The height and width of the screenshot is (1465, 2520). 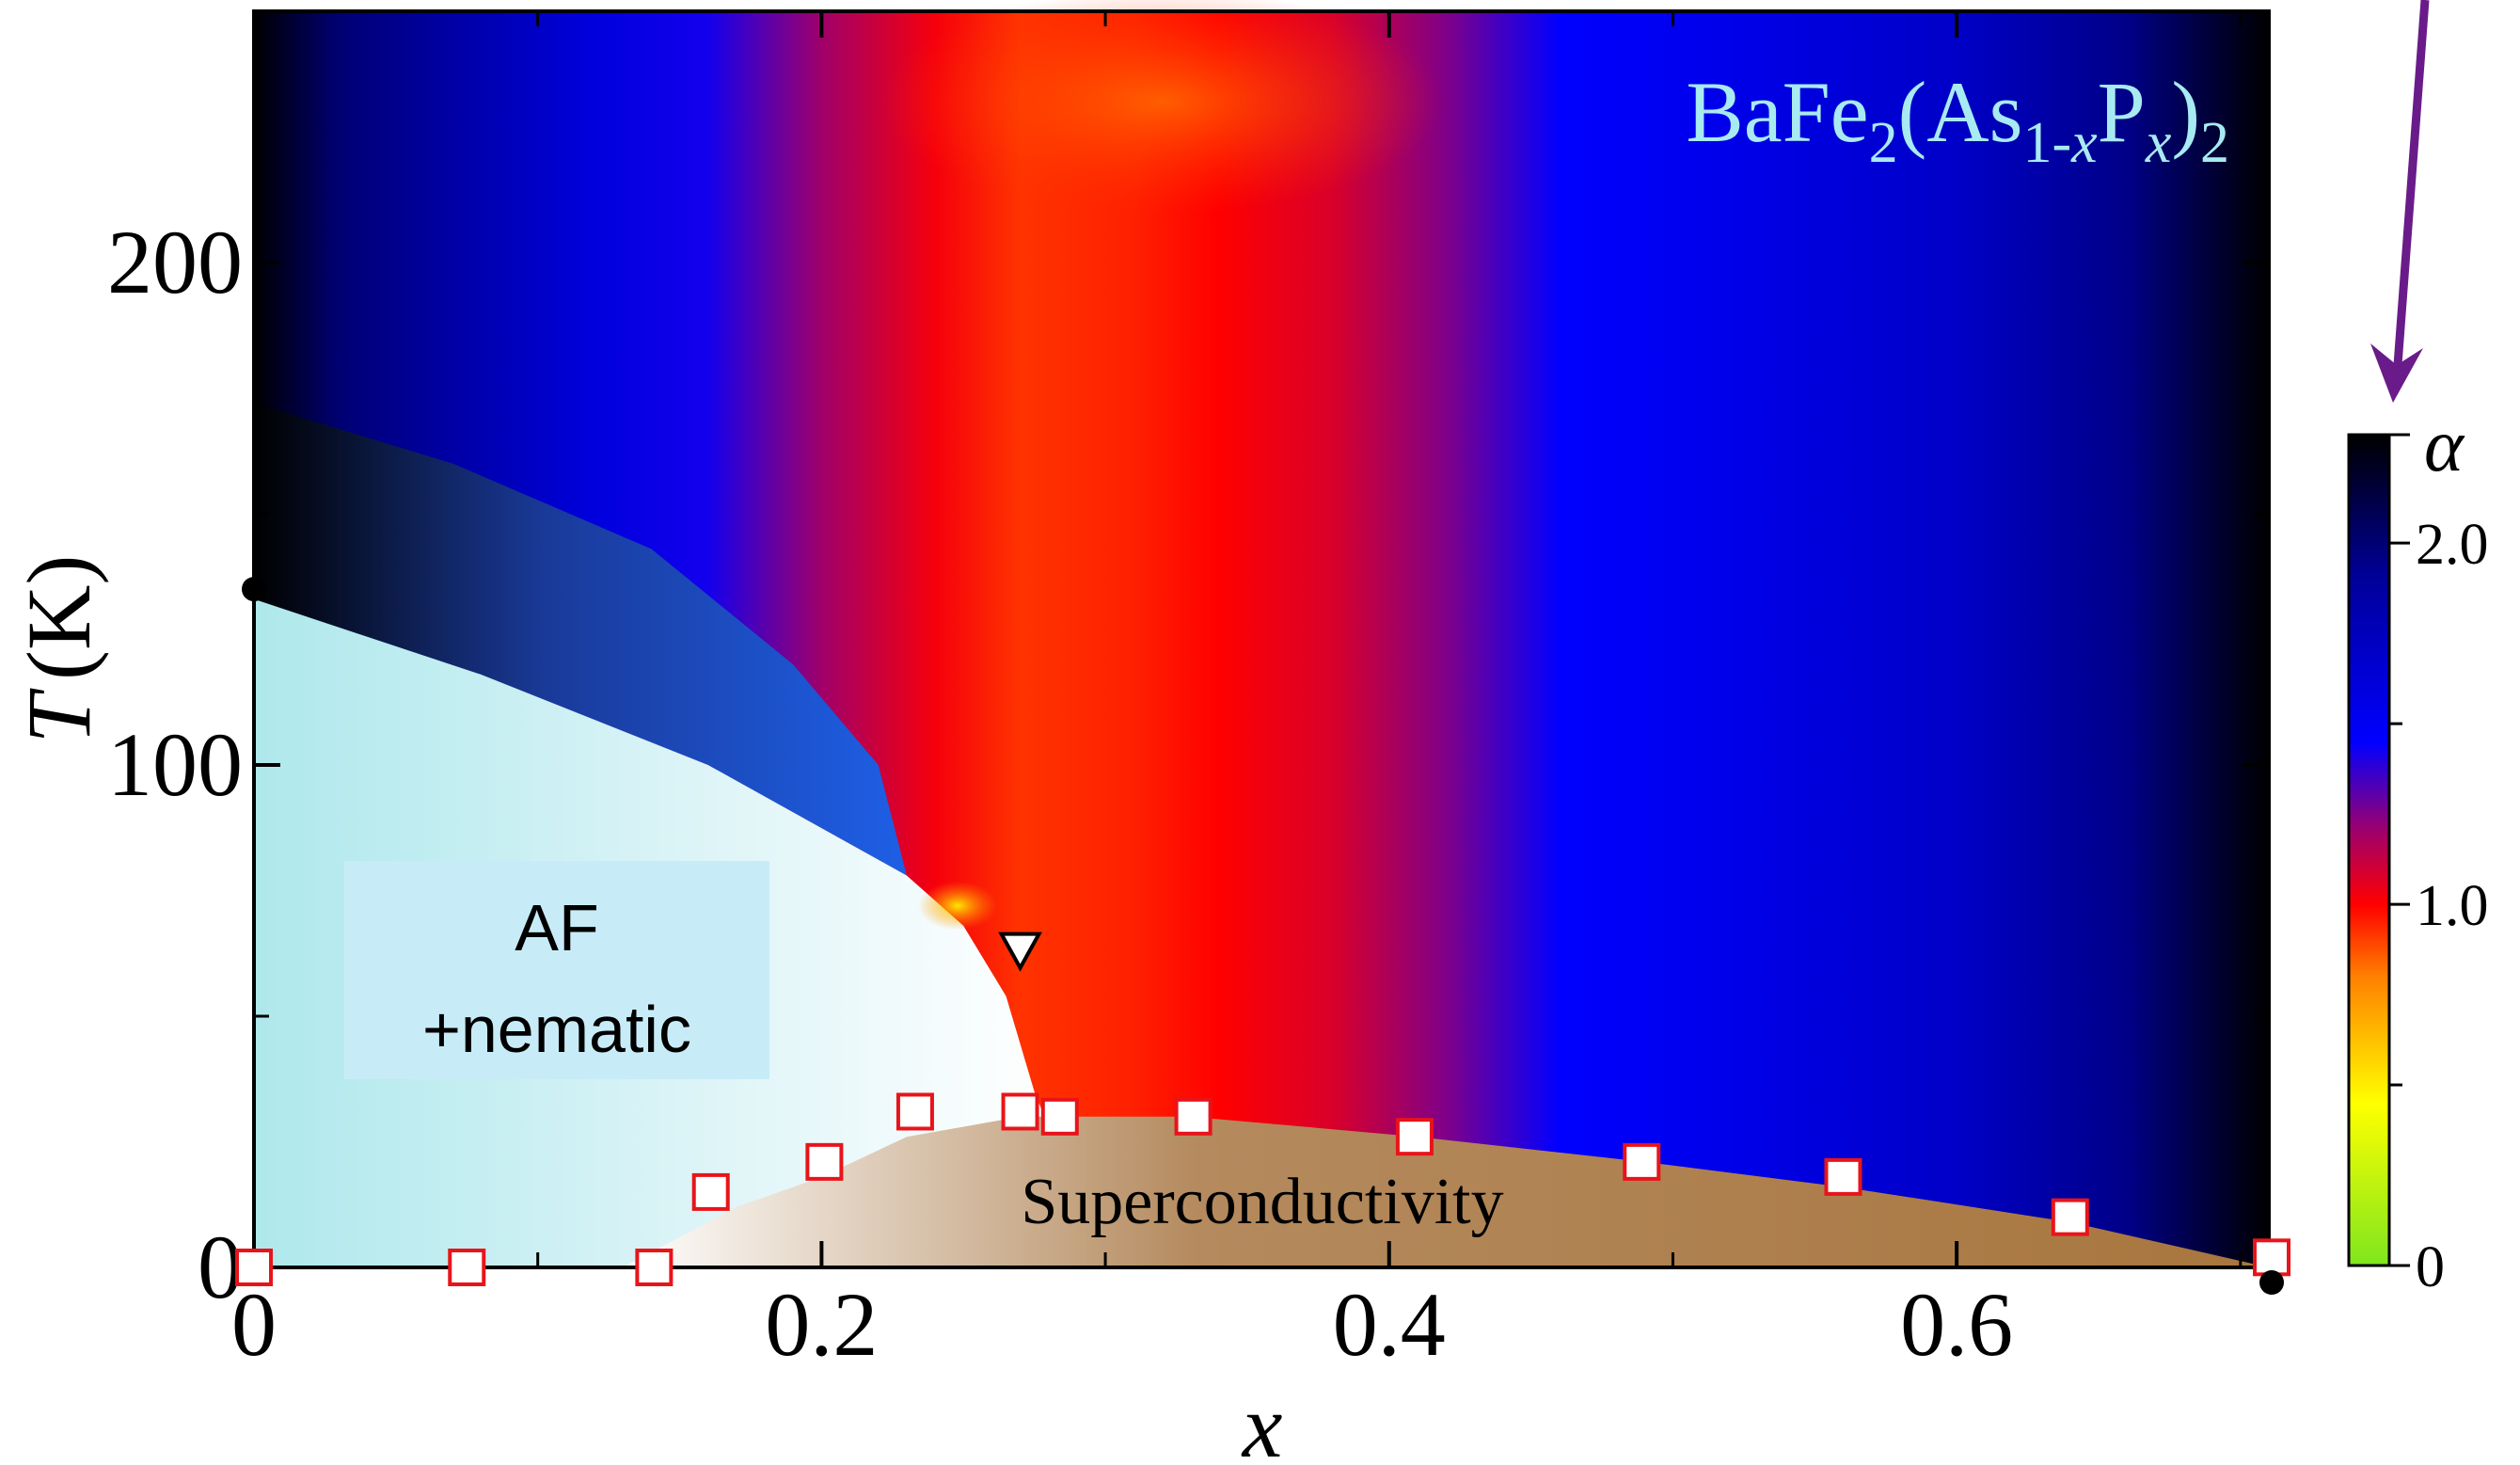 What do you see at coordinates (1162, 107) in the screenshot?
I see `alpha-hotspot` at bounding box center [1162, 107].